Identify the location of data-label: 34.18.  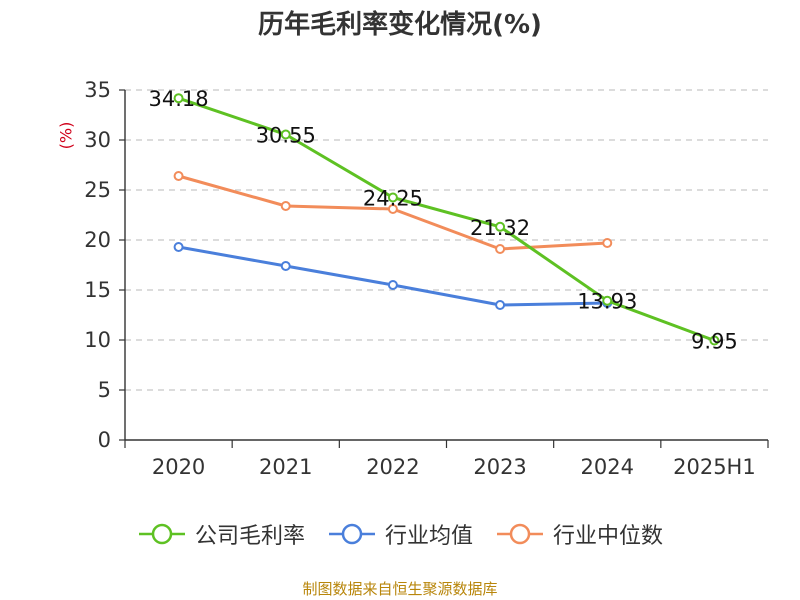
(179, 99).